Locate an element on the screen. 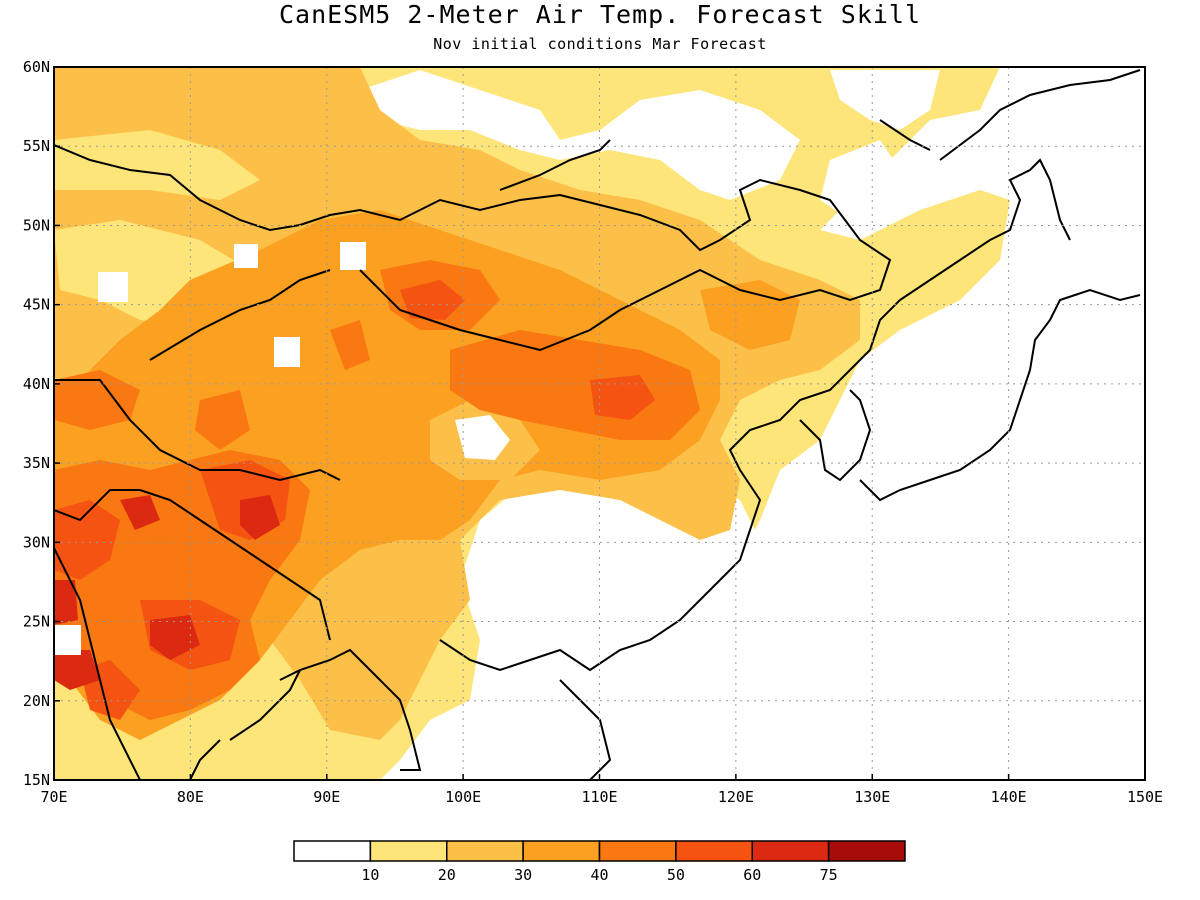  colorbar-label: 40 is located at coordinates (599, 875).